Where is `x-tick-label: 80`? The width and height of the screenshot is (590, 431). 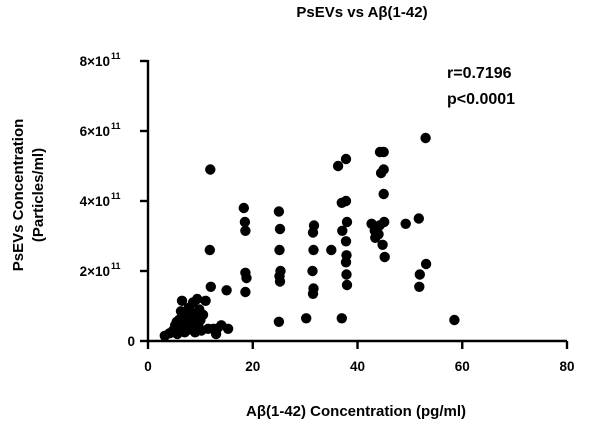 x-tick-label: 80 is located at coordinates (566, 366).